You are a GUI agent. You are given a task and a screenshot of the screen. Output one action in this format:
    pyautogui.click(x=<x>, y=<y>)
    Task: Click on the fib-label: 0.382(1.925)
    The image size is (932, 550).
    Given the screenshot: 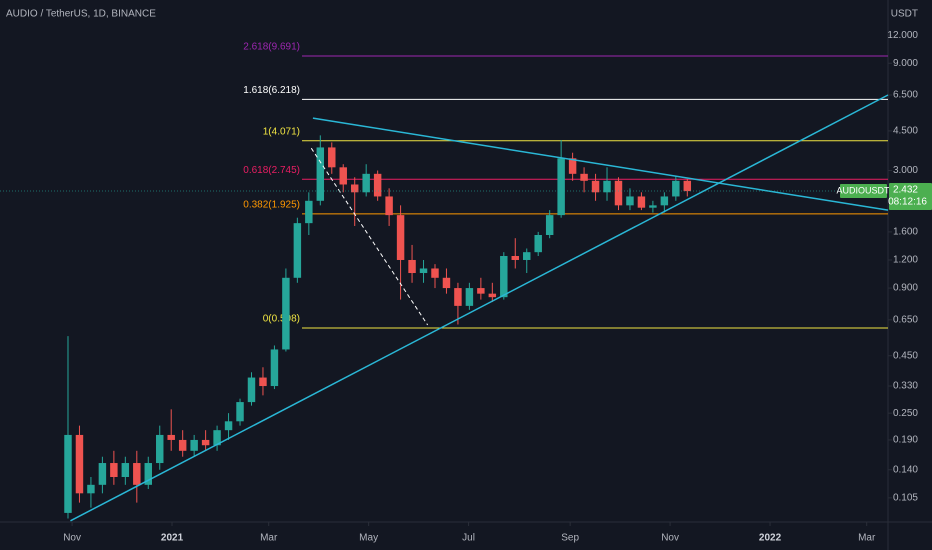 What is the action you would take?
    pyautogui.click(x=271, y=204)
    